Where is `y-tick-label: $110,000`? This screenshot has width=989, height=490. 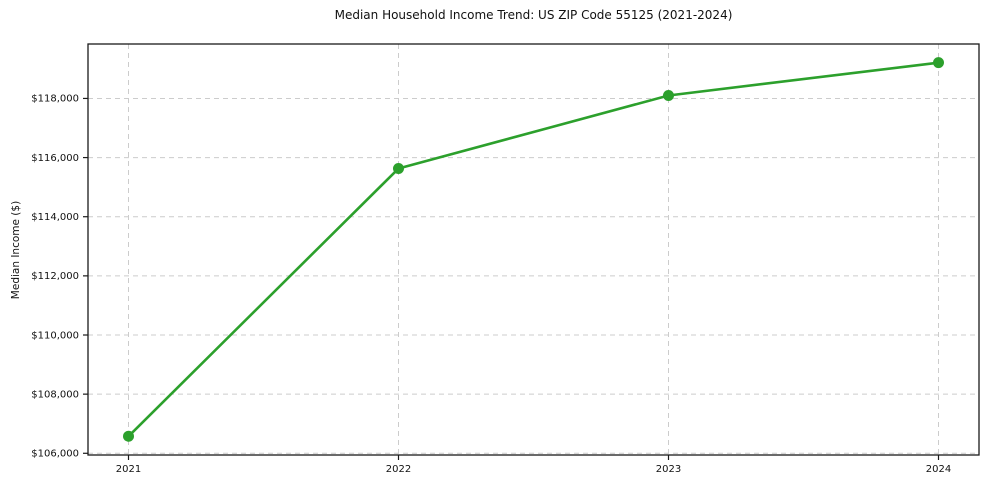 y-tick-label: $110,000 is located at coordinates (55, 335).